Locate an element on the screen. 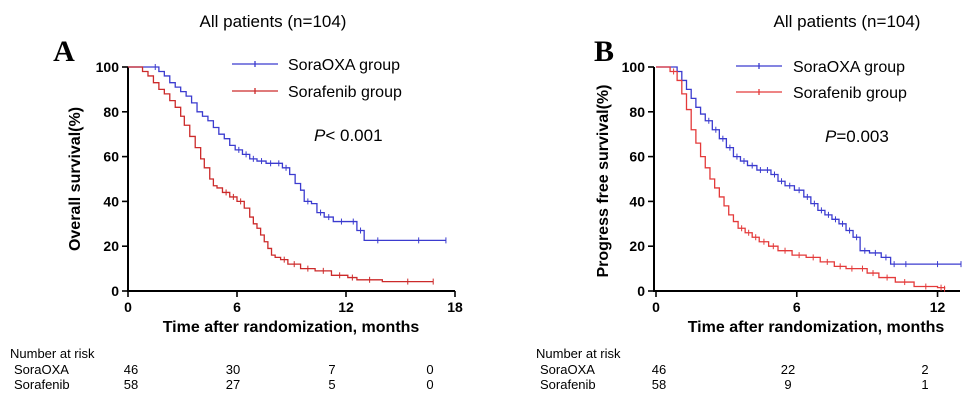 This screenshot has height=397, width=977. risk-table-a-count: 27 is located at coordinates (233, 384).